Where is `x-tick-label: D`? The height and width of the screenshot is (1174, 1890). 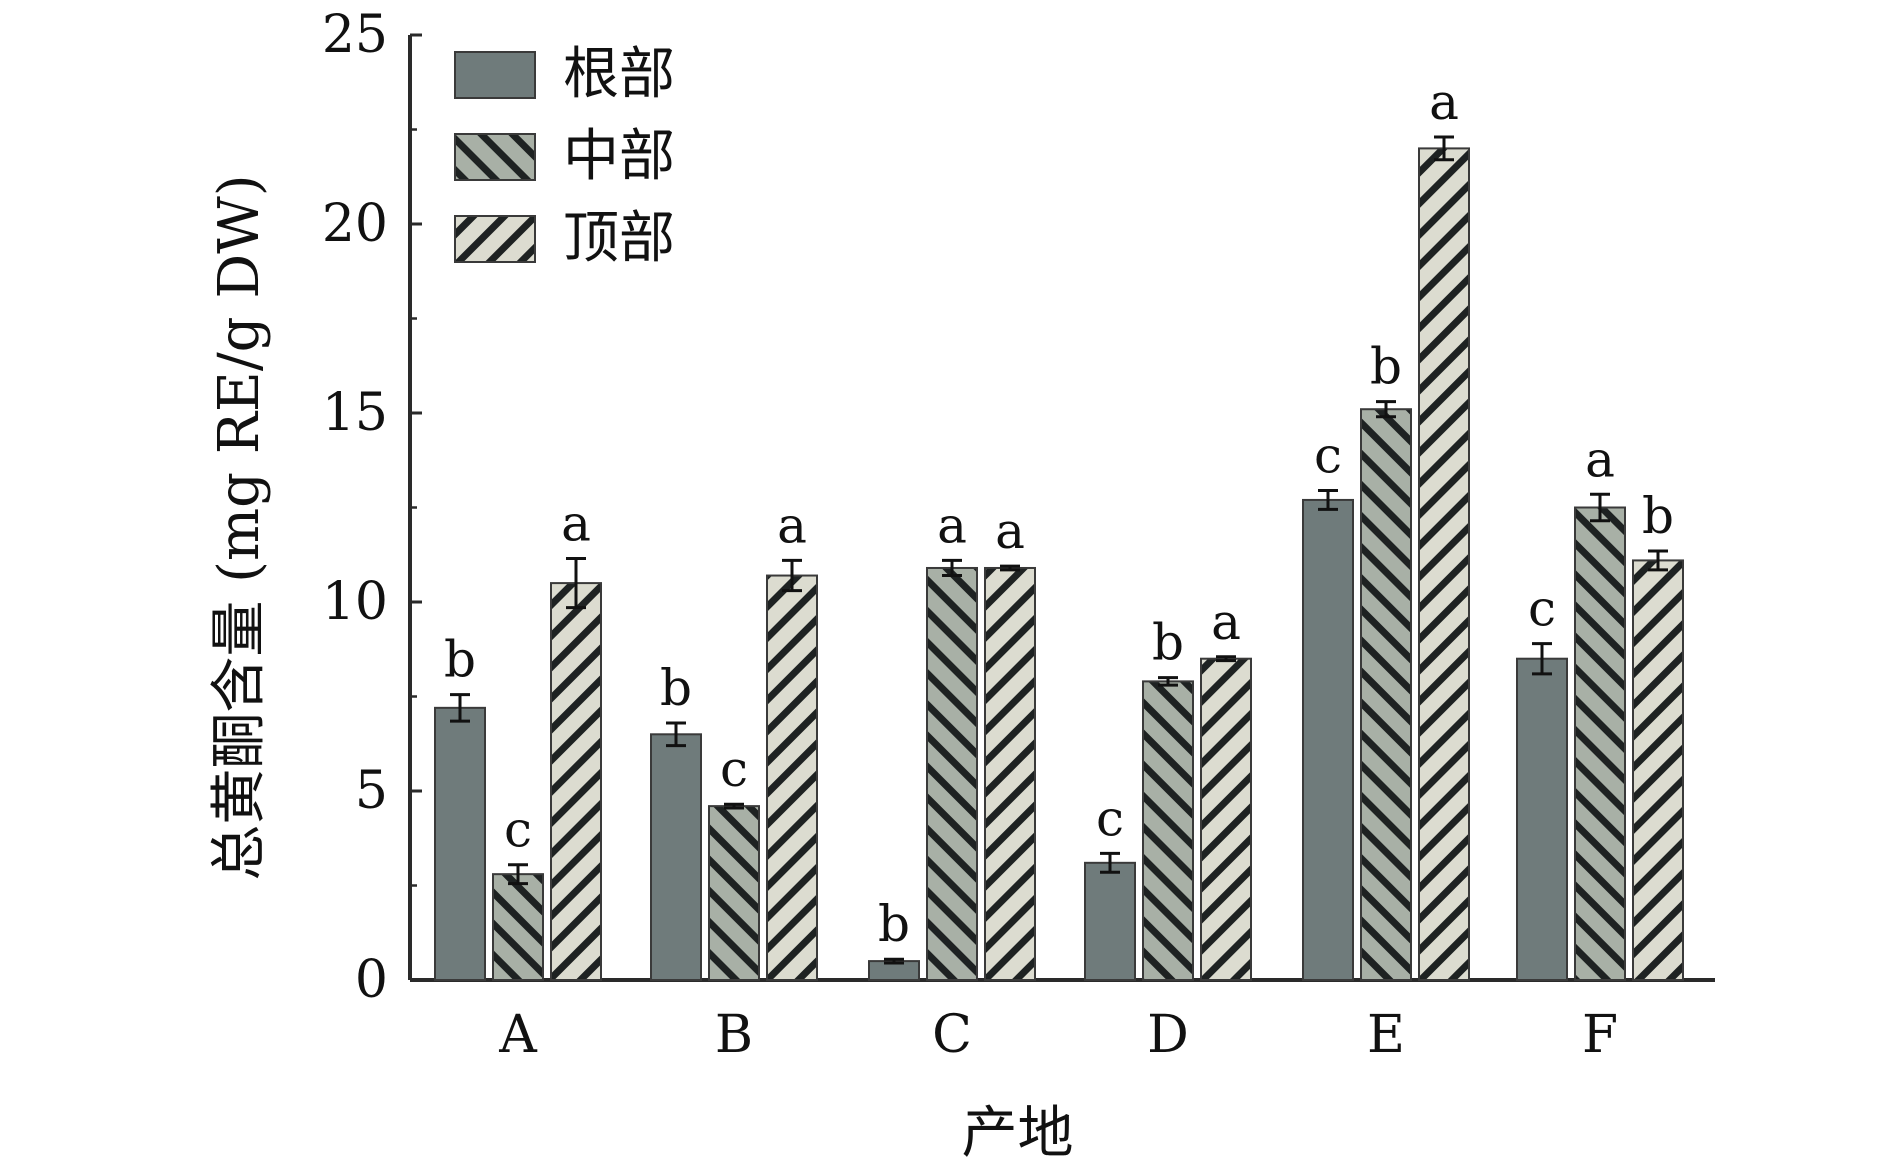
x-tick-label: D is located at coordinates (1168, 1035).